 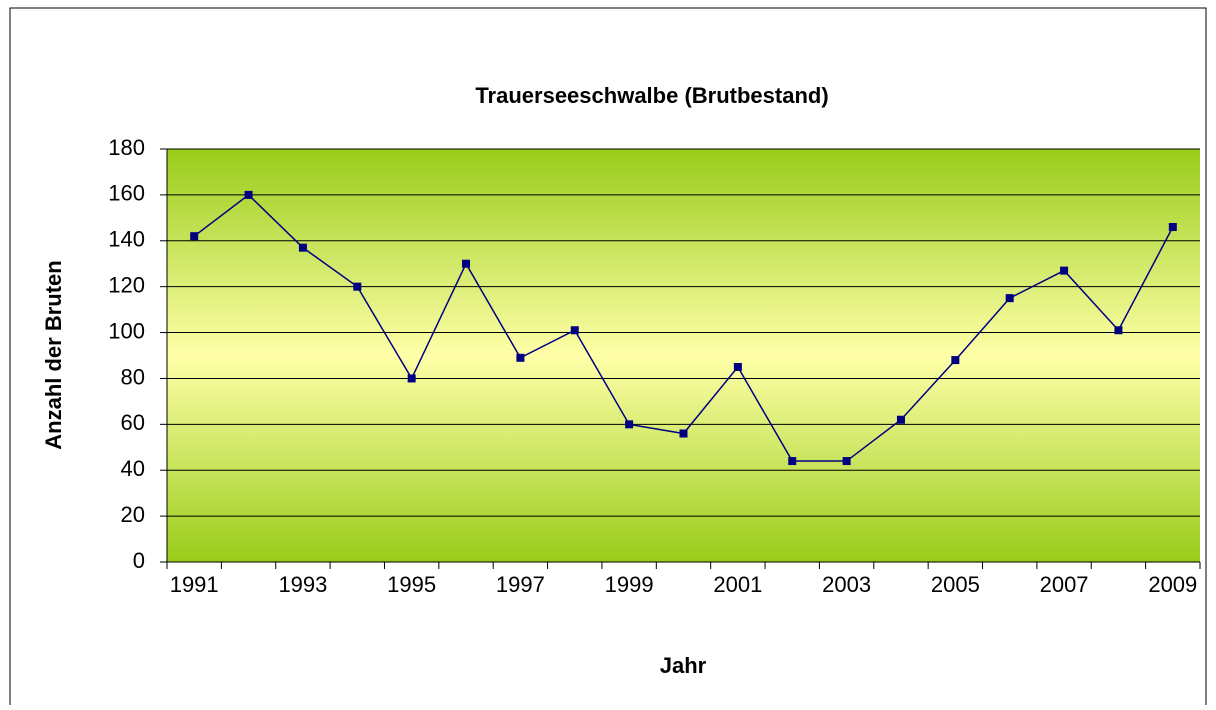 What do you see at coordinates (133, 376) in the screenshot?
I see `y-tick-label: 80` at bounding box center [133, 376].